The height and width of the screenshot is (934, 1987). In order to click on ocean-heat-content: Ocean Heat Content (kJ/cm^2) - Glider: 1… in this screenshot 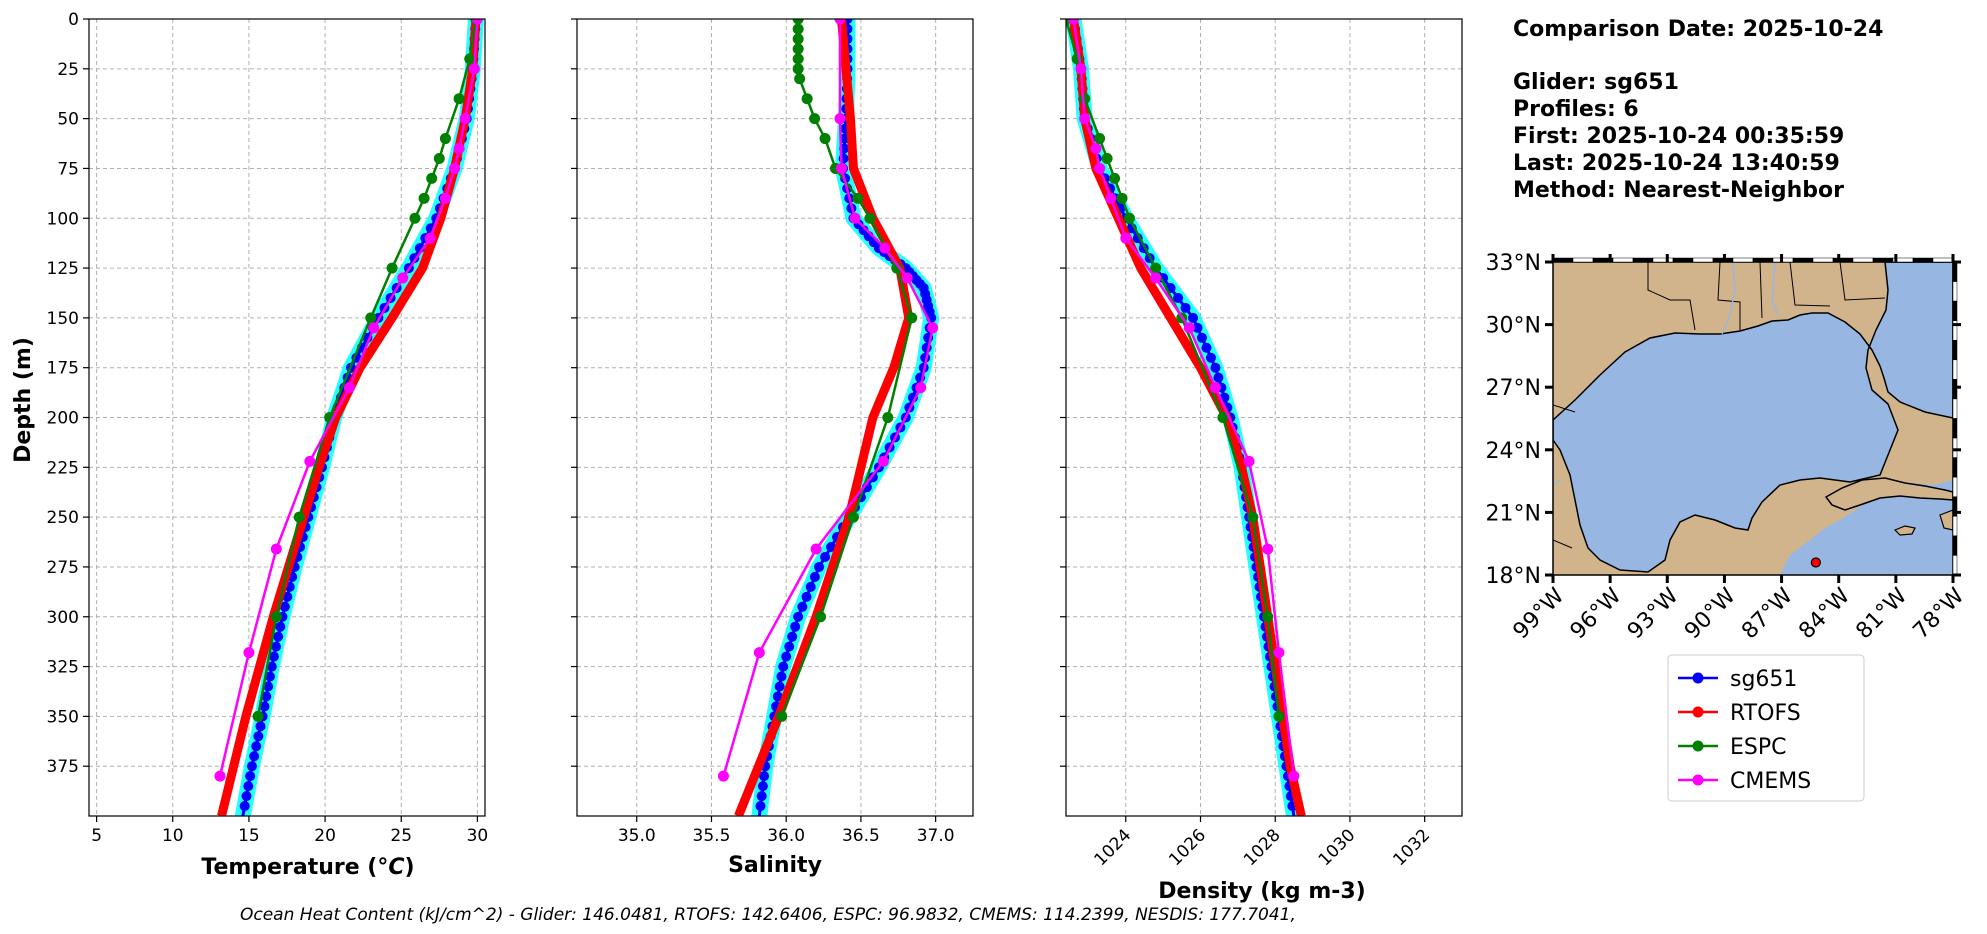, I will do `click(768, 915)`.